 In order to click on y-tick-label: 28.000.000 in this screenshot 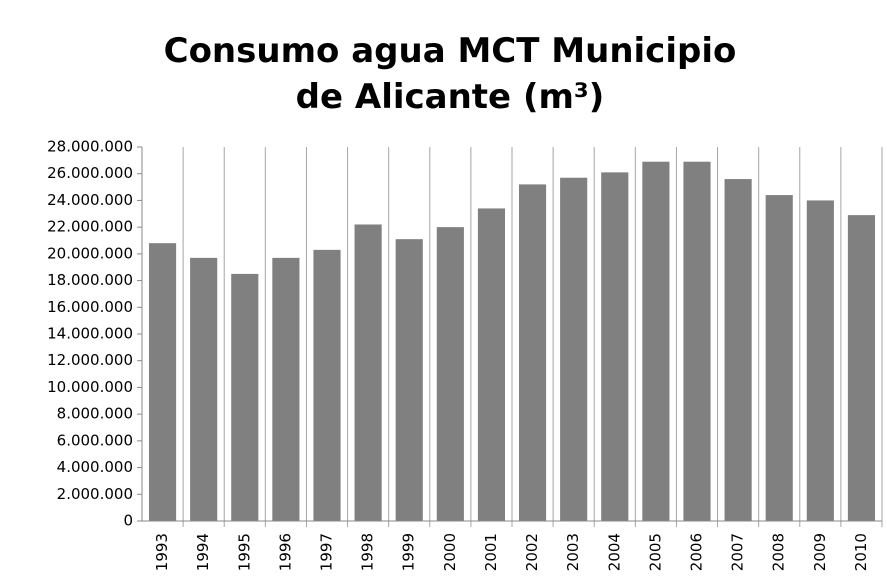, I will do `click(90, 147)`.